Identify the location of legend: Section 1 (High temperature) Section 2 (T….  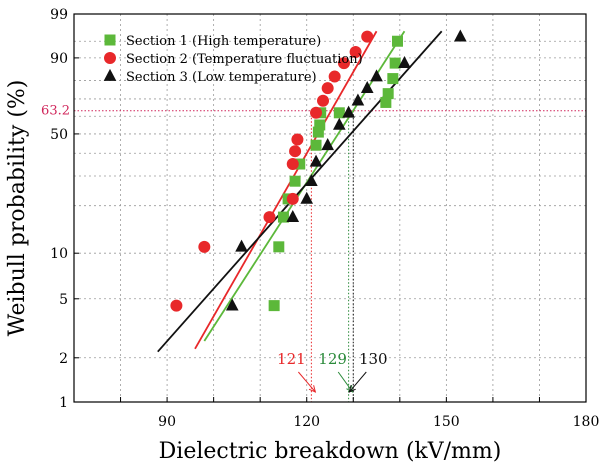
(233, 59).